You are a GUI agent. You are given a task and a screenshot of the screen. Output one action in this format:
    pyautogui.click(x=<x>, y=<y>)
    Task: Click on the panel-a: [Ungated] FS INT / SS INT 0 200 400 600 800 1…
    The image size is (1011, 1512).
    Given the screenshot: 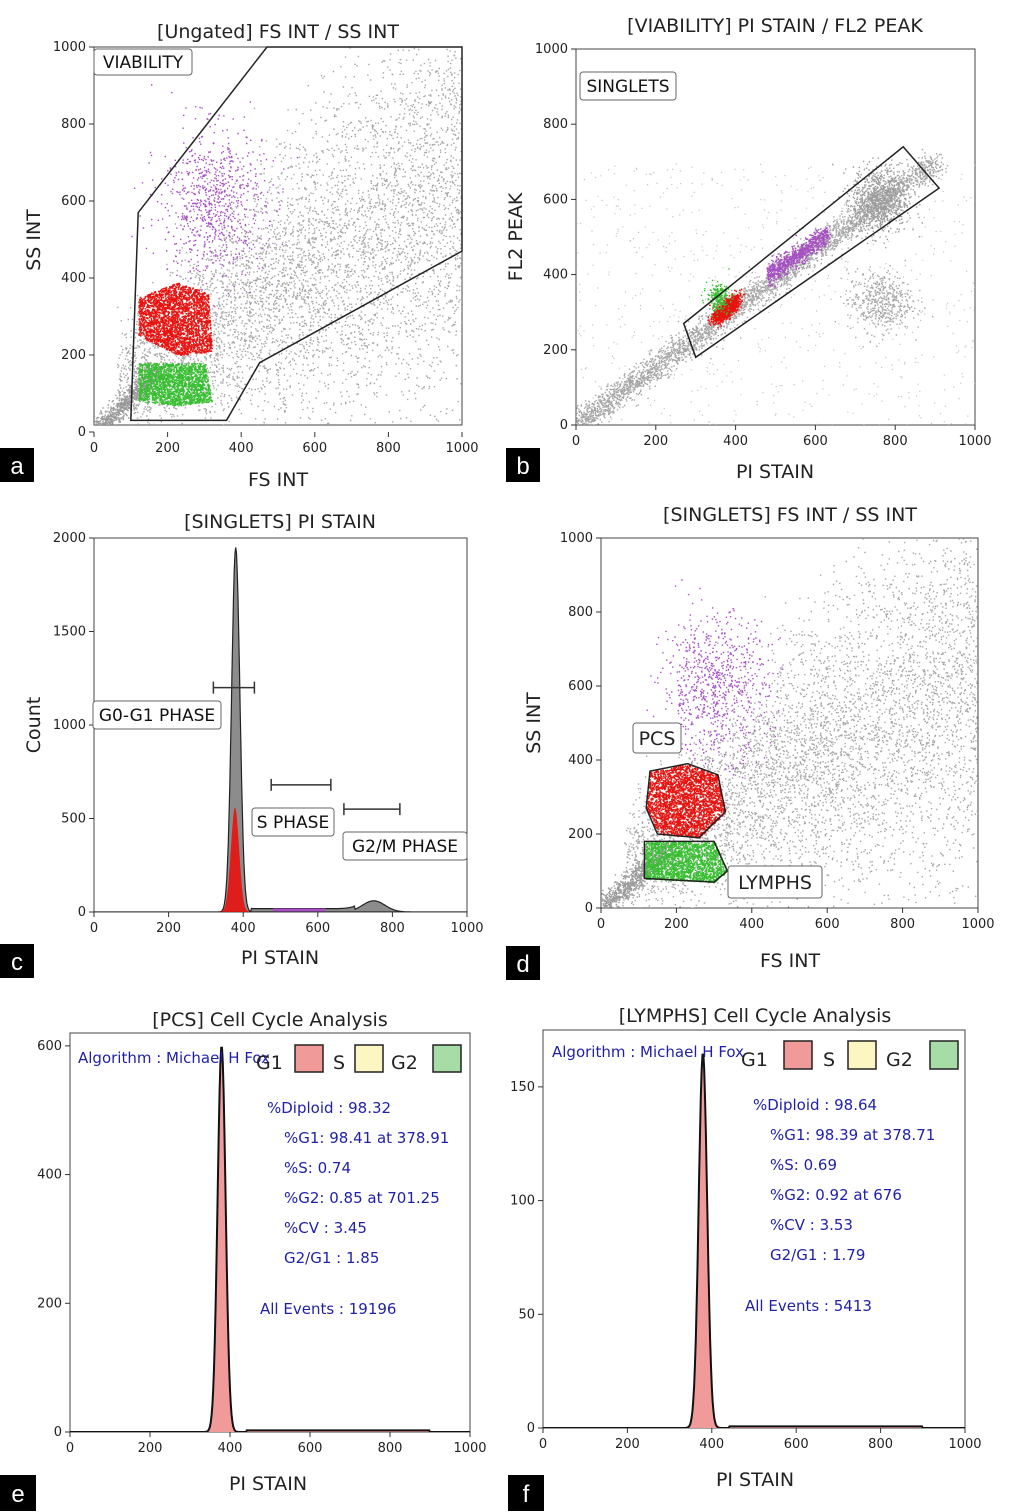 What is the action you would take?
    pyautogui.click(x=239, y=256)
    